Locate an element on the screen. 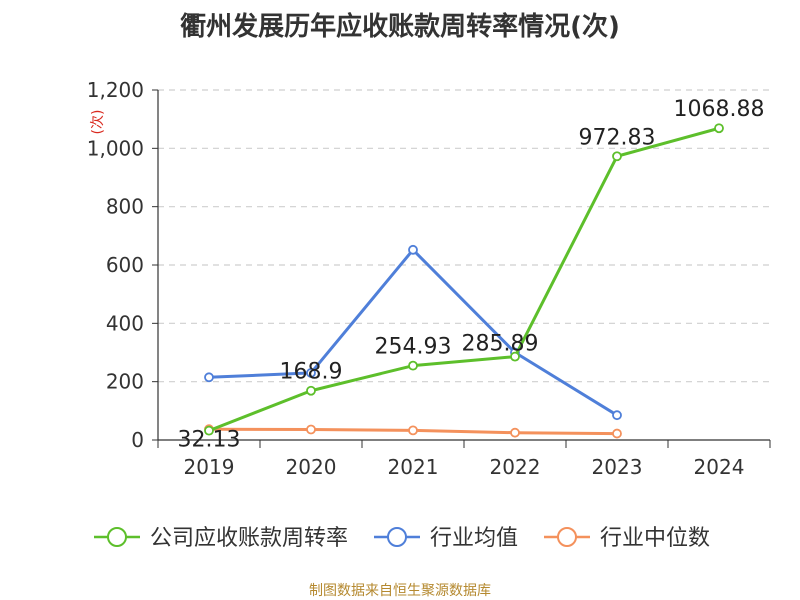 The image size is (800, 600). source-note: 制图数据来自恒生聚源数据库 is located at coordinates (400, 591).